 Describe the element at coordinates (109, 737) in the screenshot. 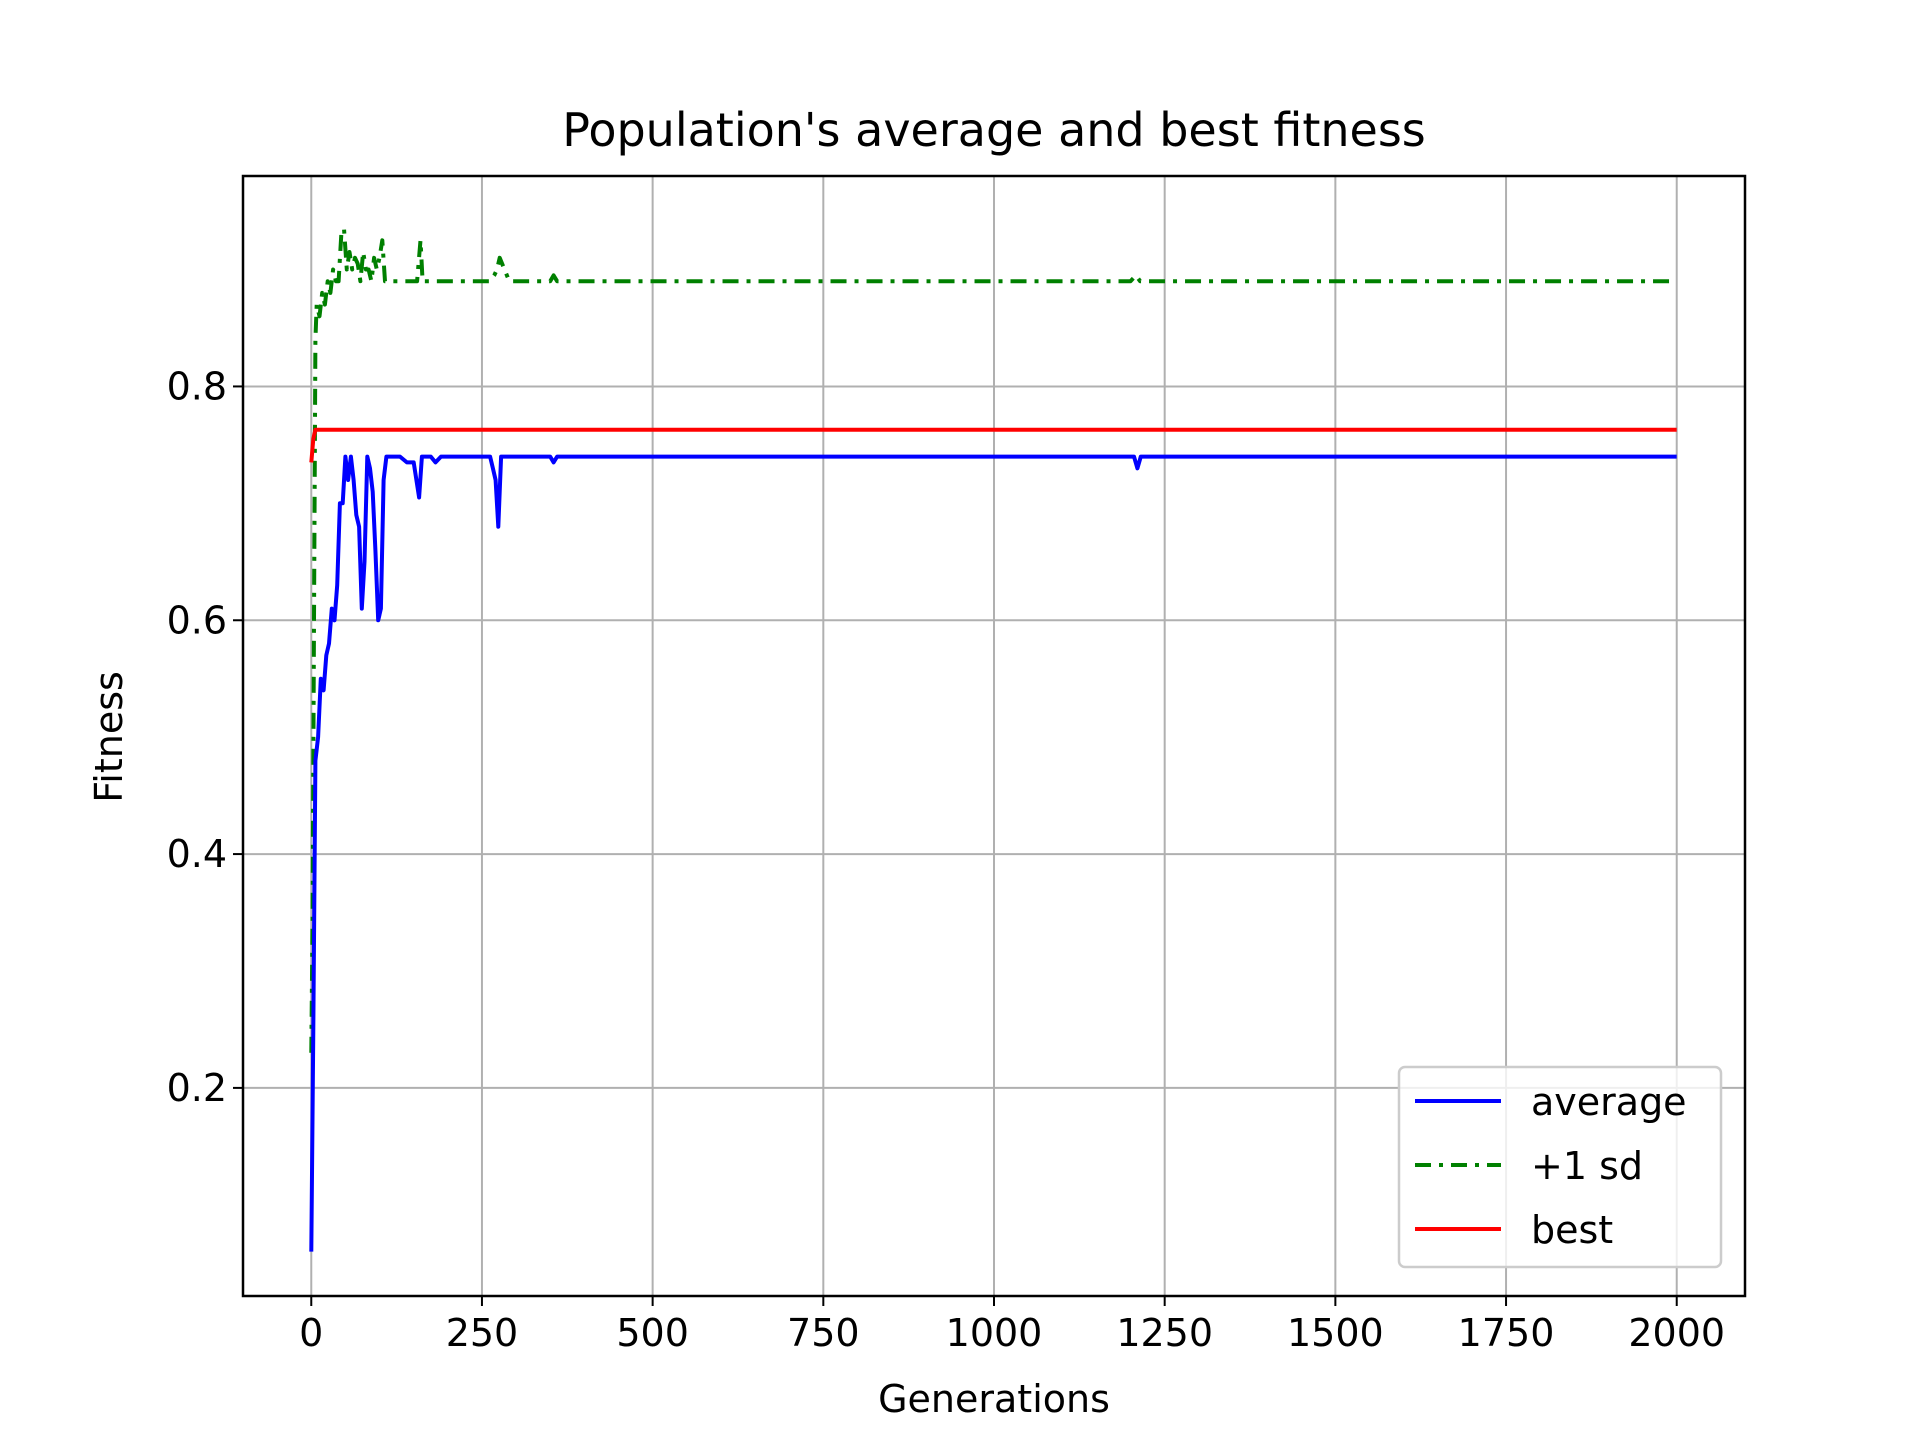

I see `y-axis-label: Fitness` at that location.